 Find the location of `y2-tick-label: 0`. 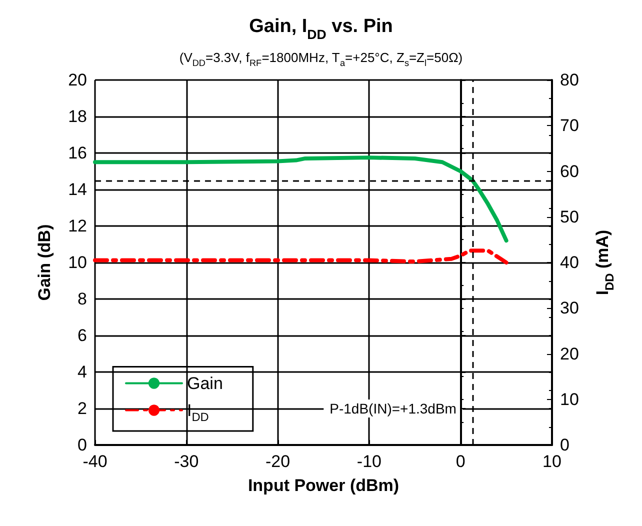

y2-tick-label: 0 is located at coordinates (565, 445).